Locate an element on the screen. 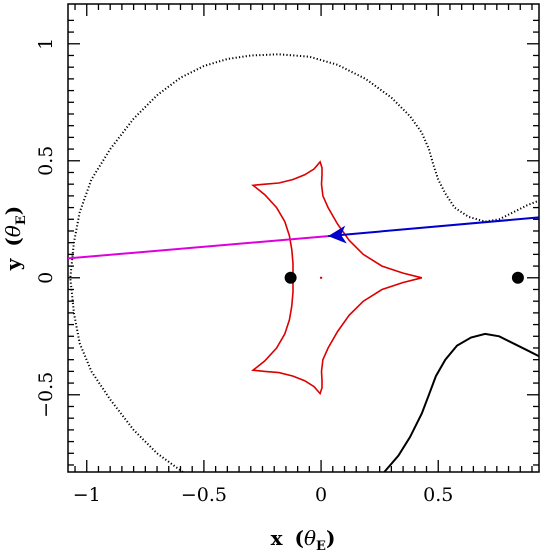  y-tick-label: 1 is located at coordinates (46, 44).